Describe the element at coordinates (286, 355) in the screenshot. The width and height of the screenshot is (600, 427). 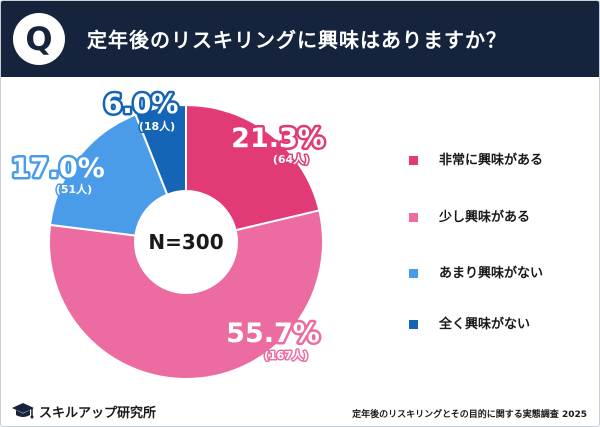
I see `slice-count-label: (167人)` at that location.